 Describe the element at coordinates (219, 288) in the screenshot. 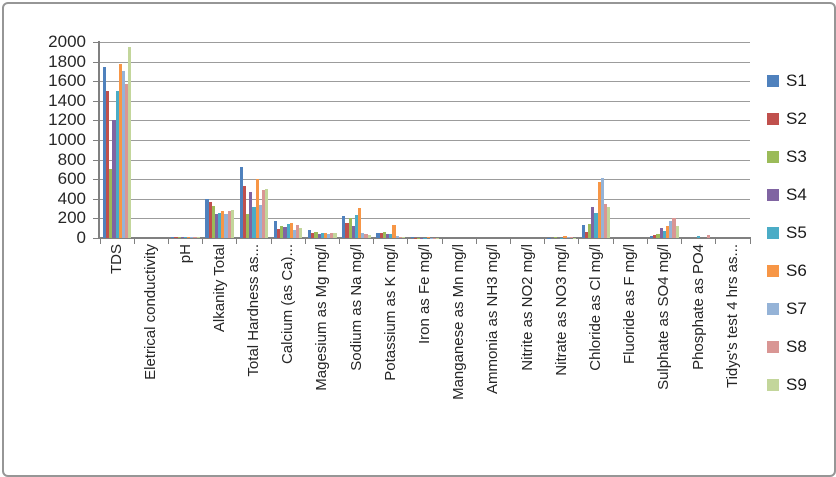

I see `x-axis-label: Alkanity Total` at that location.